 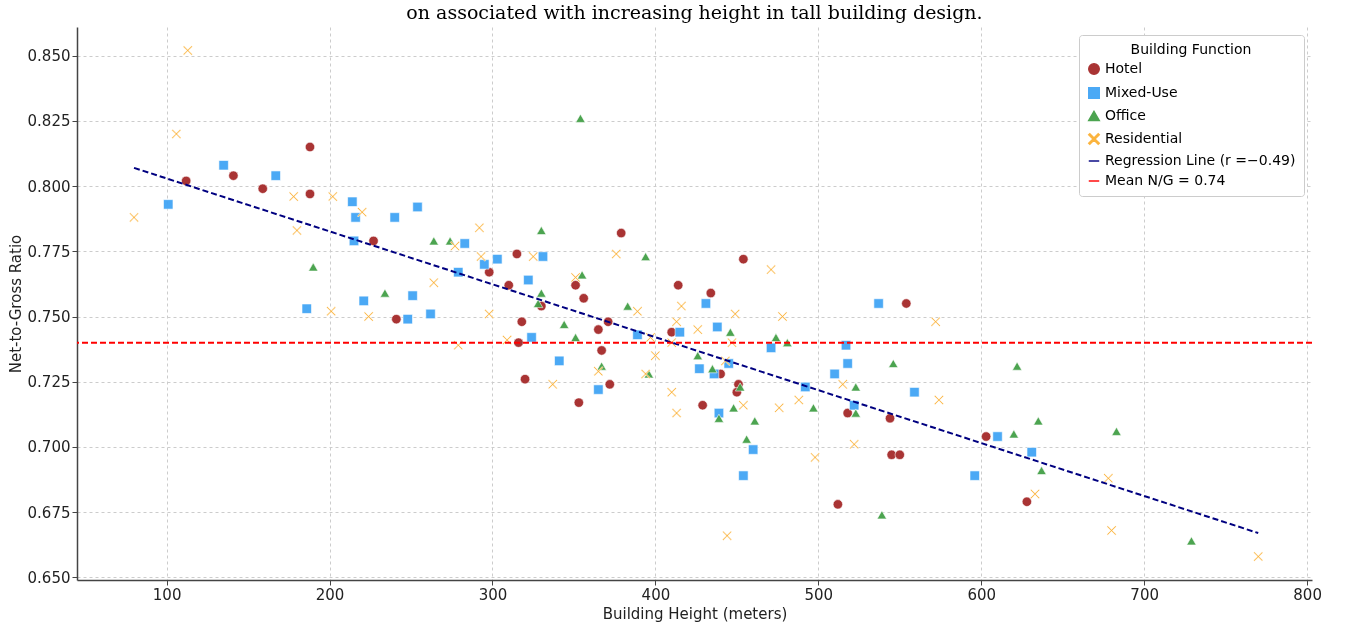 I want to click on legend-label: Mean N/G = 0.74, so click(x=1165, y=180).